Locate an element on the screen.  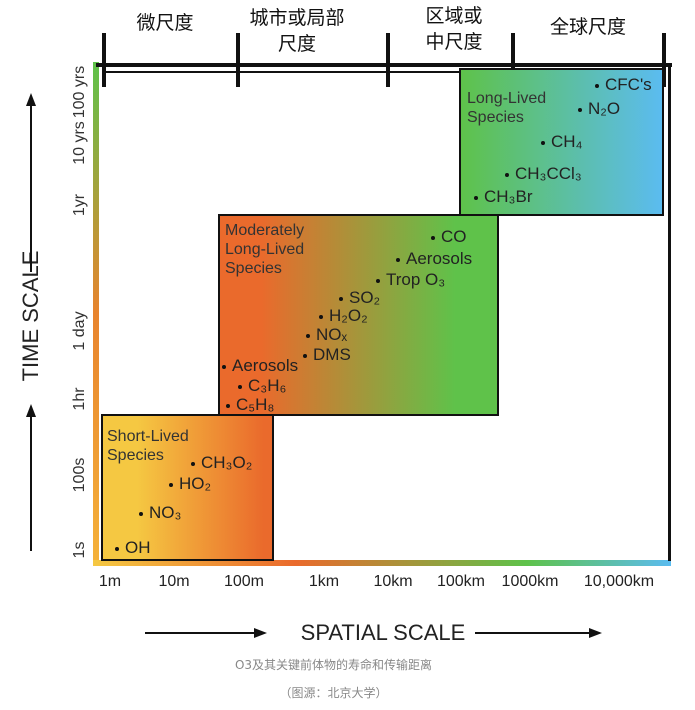
scale-range-line is located at coordinates (385, 72).